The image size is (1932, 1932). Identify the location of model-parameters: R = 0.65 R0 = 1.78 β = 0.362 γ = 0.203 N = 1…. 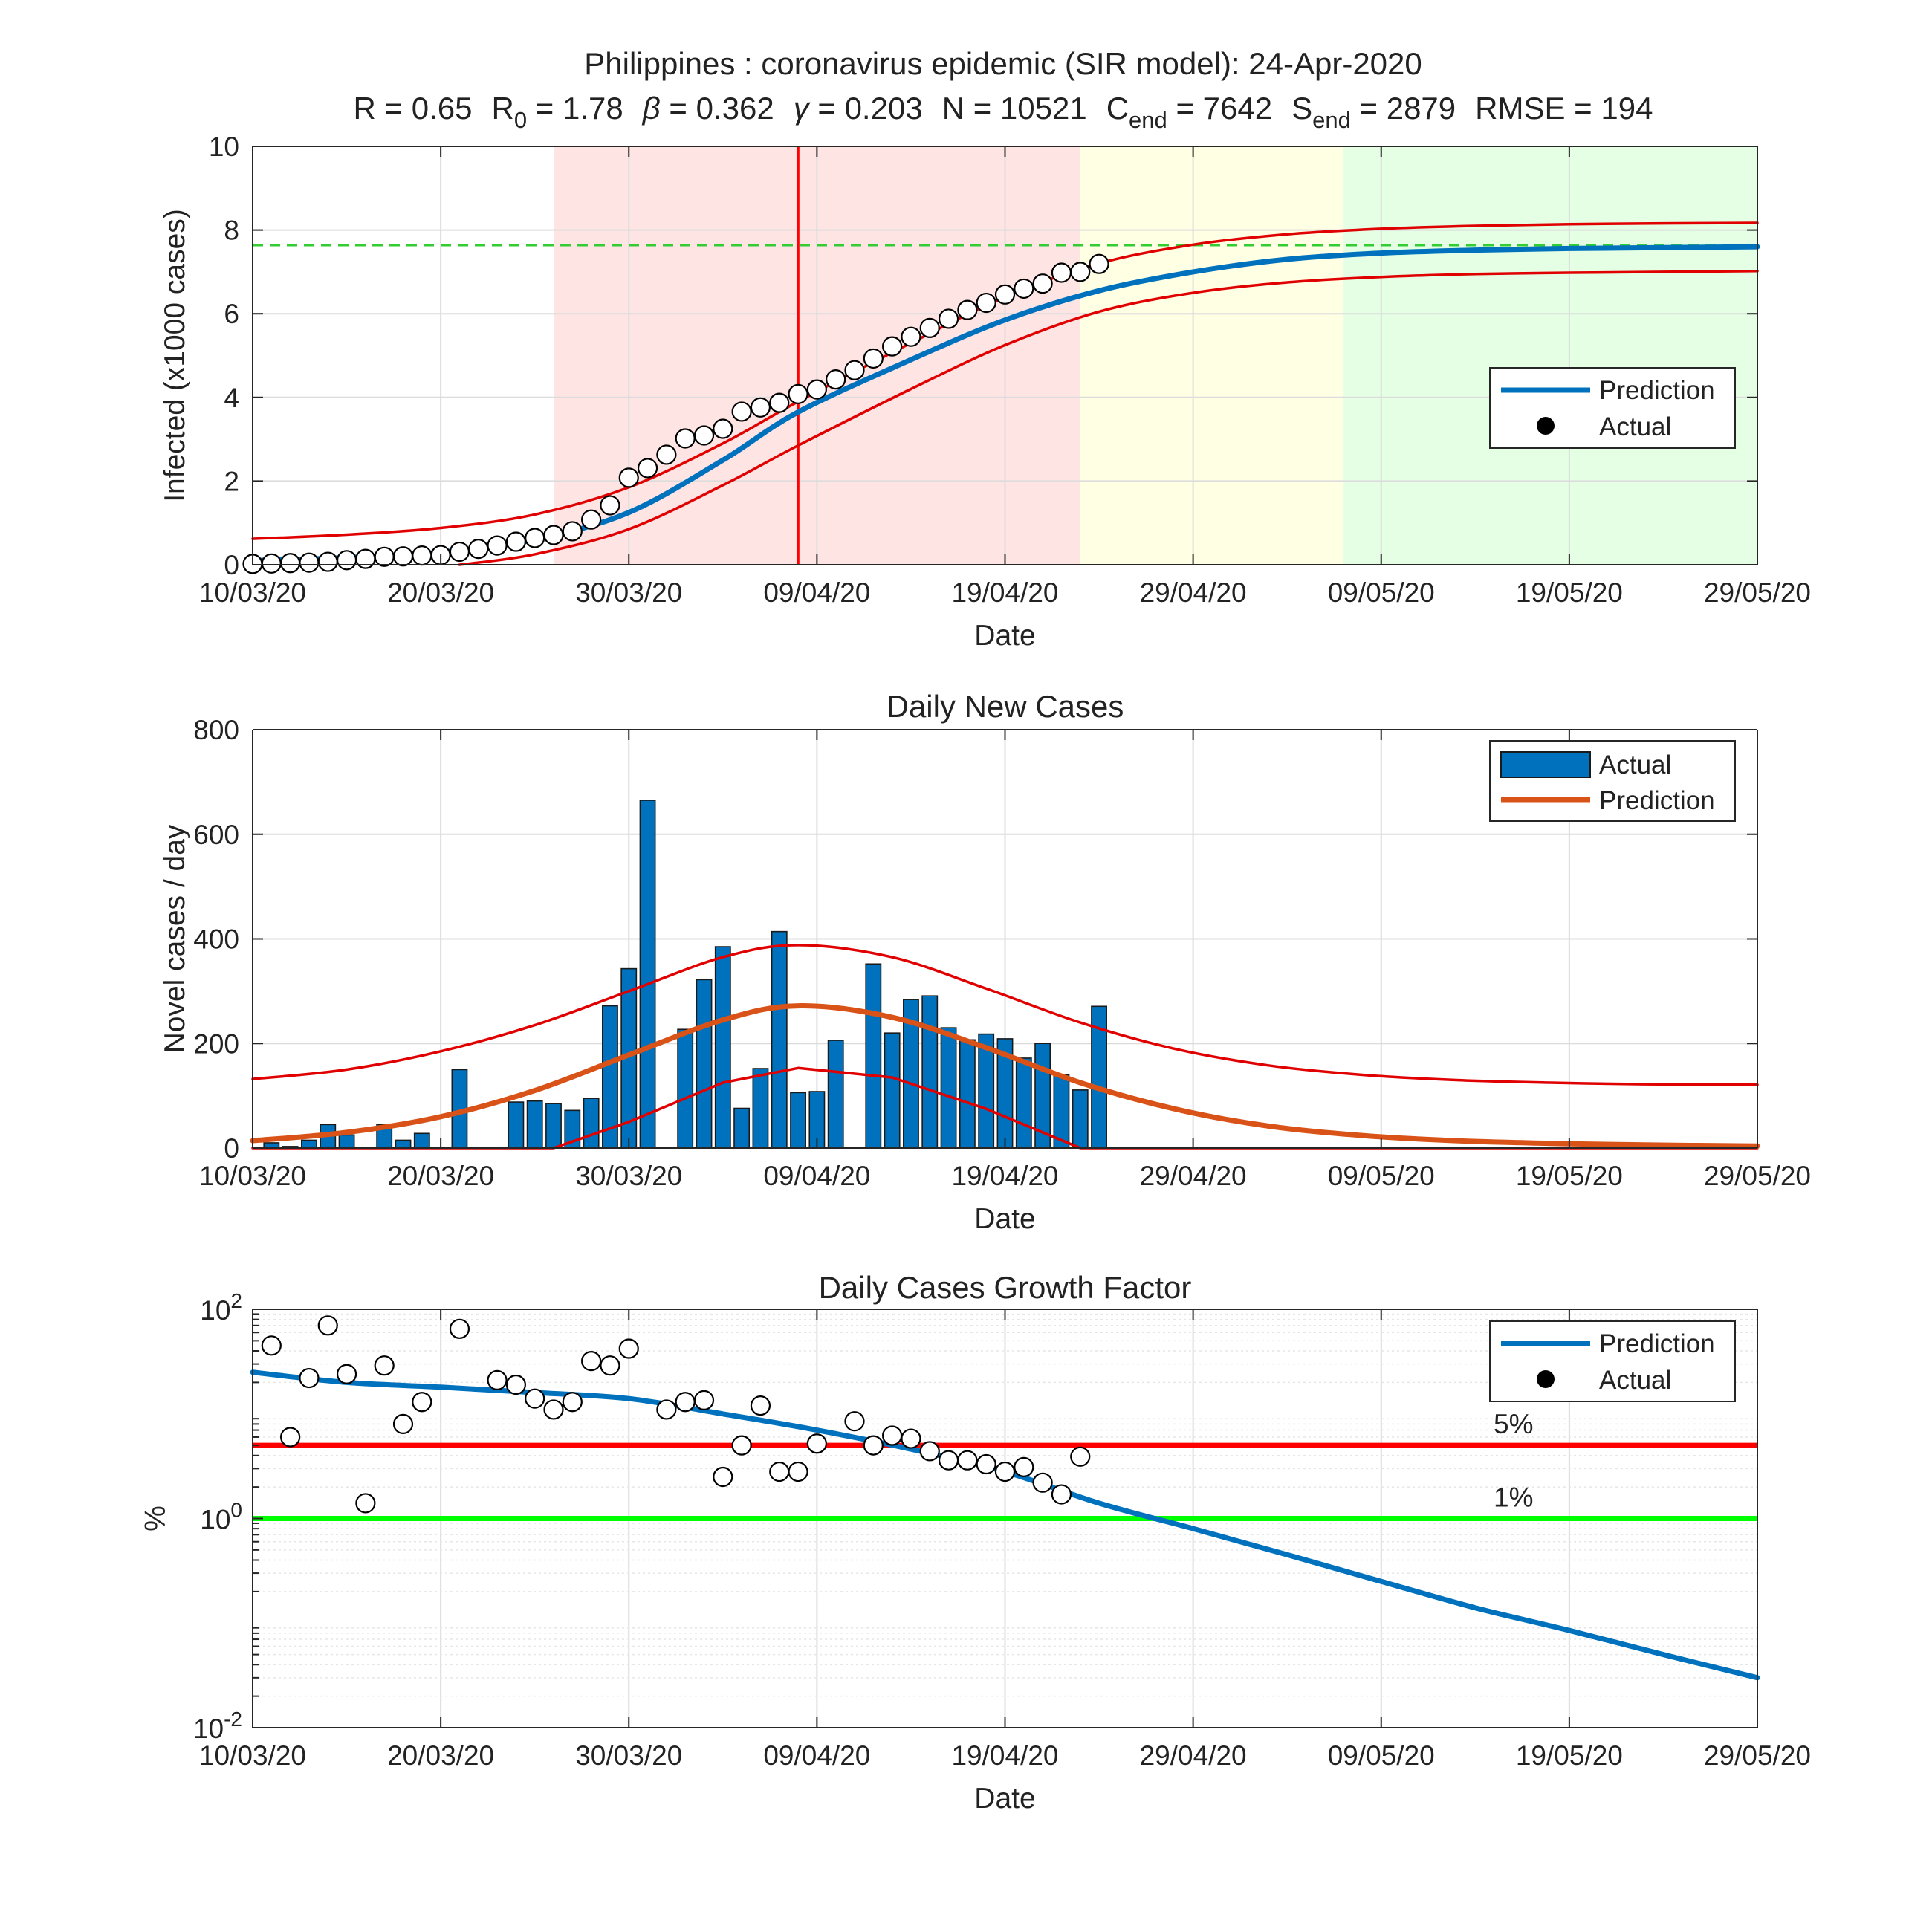
(1003, 112).